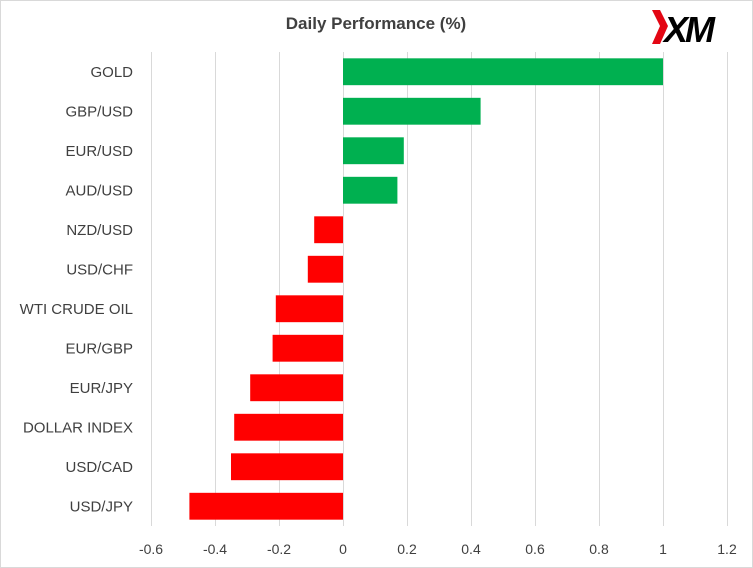  I want to click on xm-logo-icon: XM, so click(685, 29).